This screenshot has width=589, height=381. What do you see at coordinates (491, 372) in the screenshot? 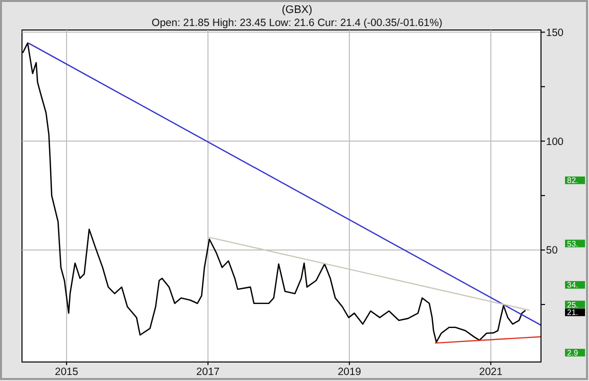
I see `x-tick-label: 2021` at bounding box center [491, 372].